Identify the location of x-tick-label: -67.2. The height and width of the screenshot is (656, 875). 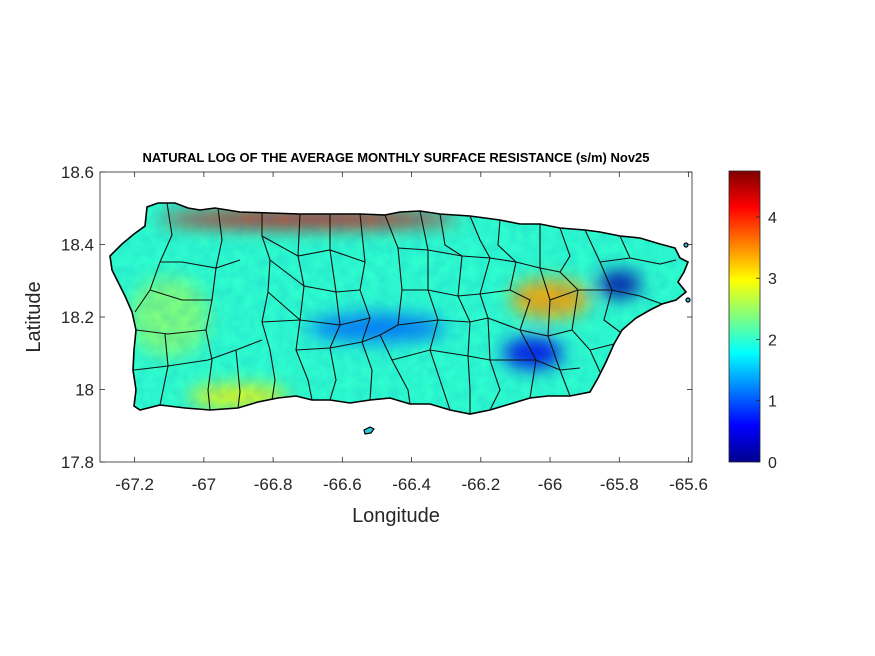
(134, 484).